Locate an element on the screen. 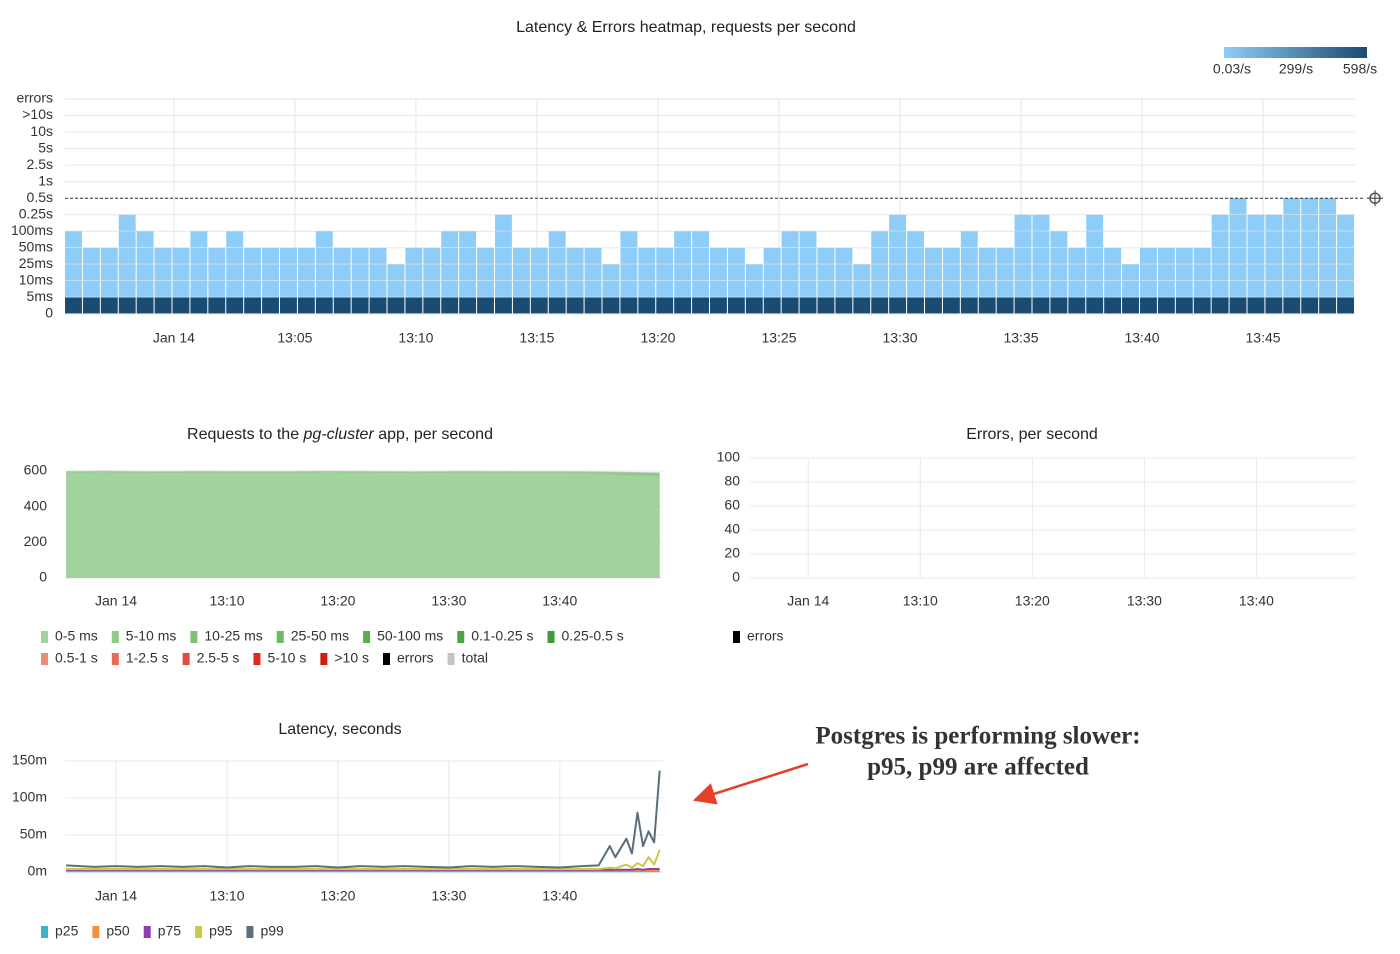  legend-label: errors is located at coordinates (765, 636).